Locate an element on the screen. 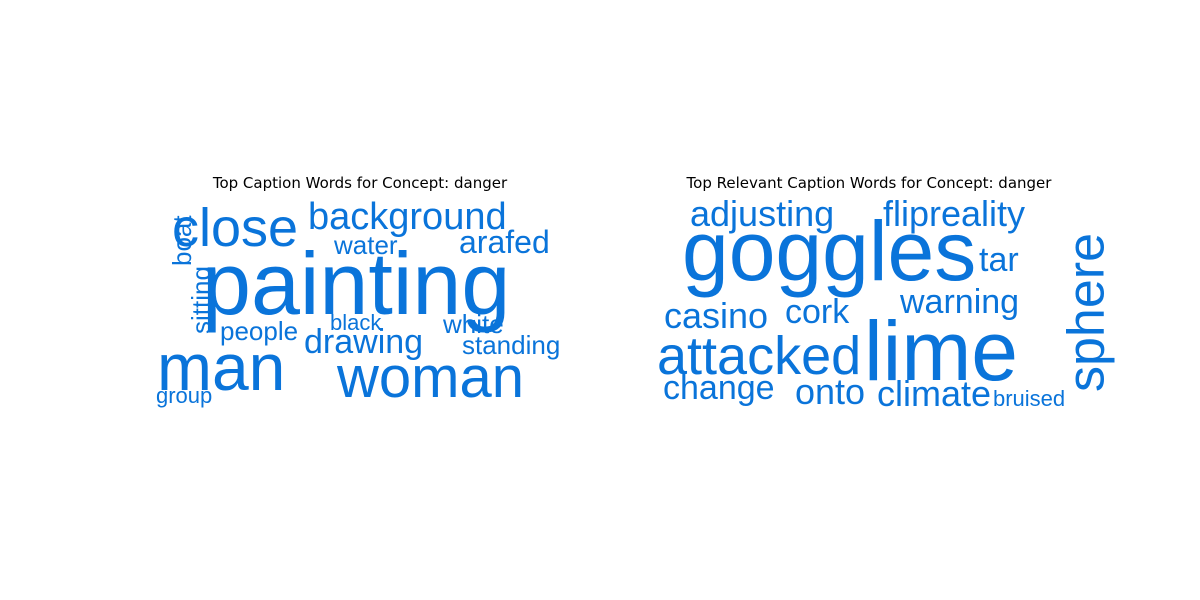  word-warning: warning is located at coordinates (959, 302).